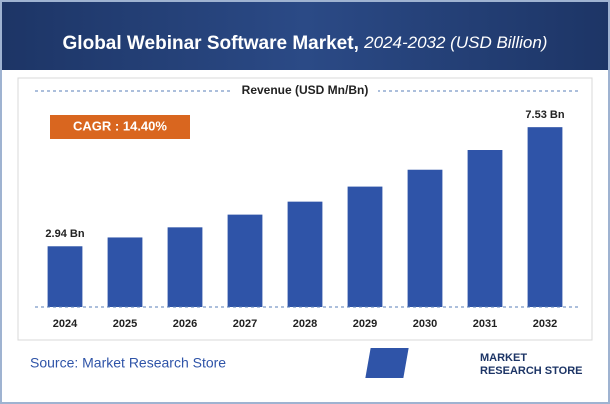  What do you see at coordinates (65, 324) in the screenshot?
I see `x-tick-label: 2024` at bounding box center [65, 324].